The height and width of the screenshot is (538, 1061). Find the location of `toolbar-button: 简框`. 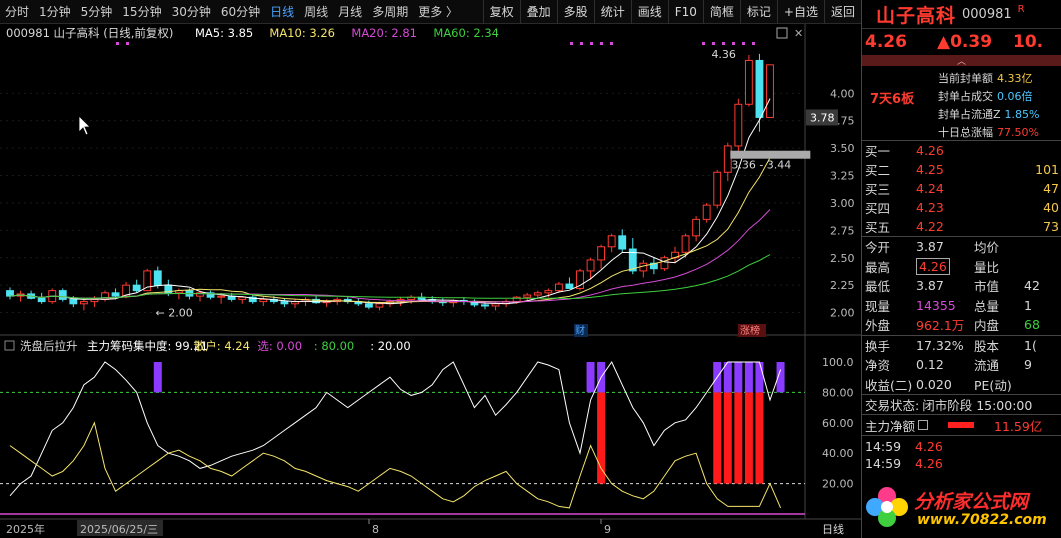

toolbar-button: 简框 is located at coordinates (721, 12).